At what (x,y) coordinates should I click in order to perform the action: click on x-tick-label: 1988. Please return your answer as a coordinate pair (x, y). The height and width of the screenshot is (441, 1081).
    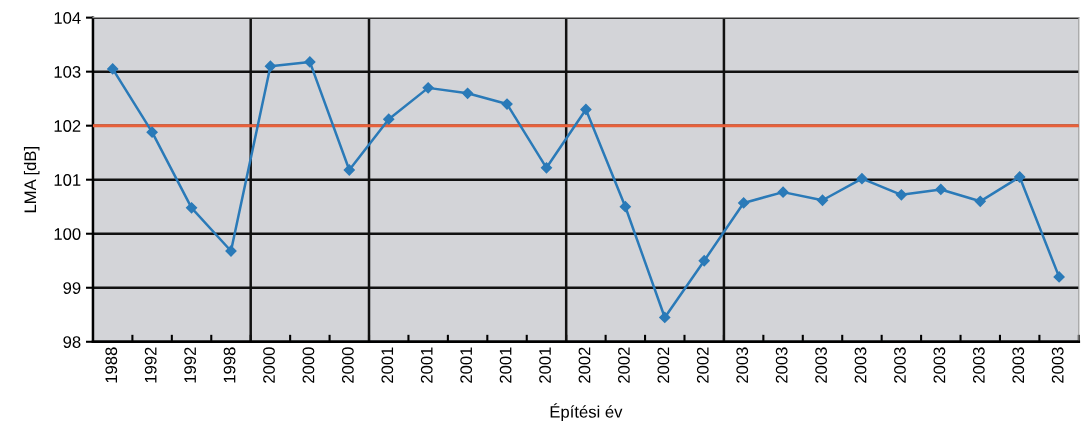
    Looking at the image, I should click on (111, 365).